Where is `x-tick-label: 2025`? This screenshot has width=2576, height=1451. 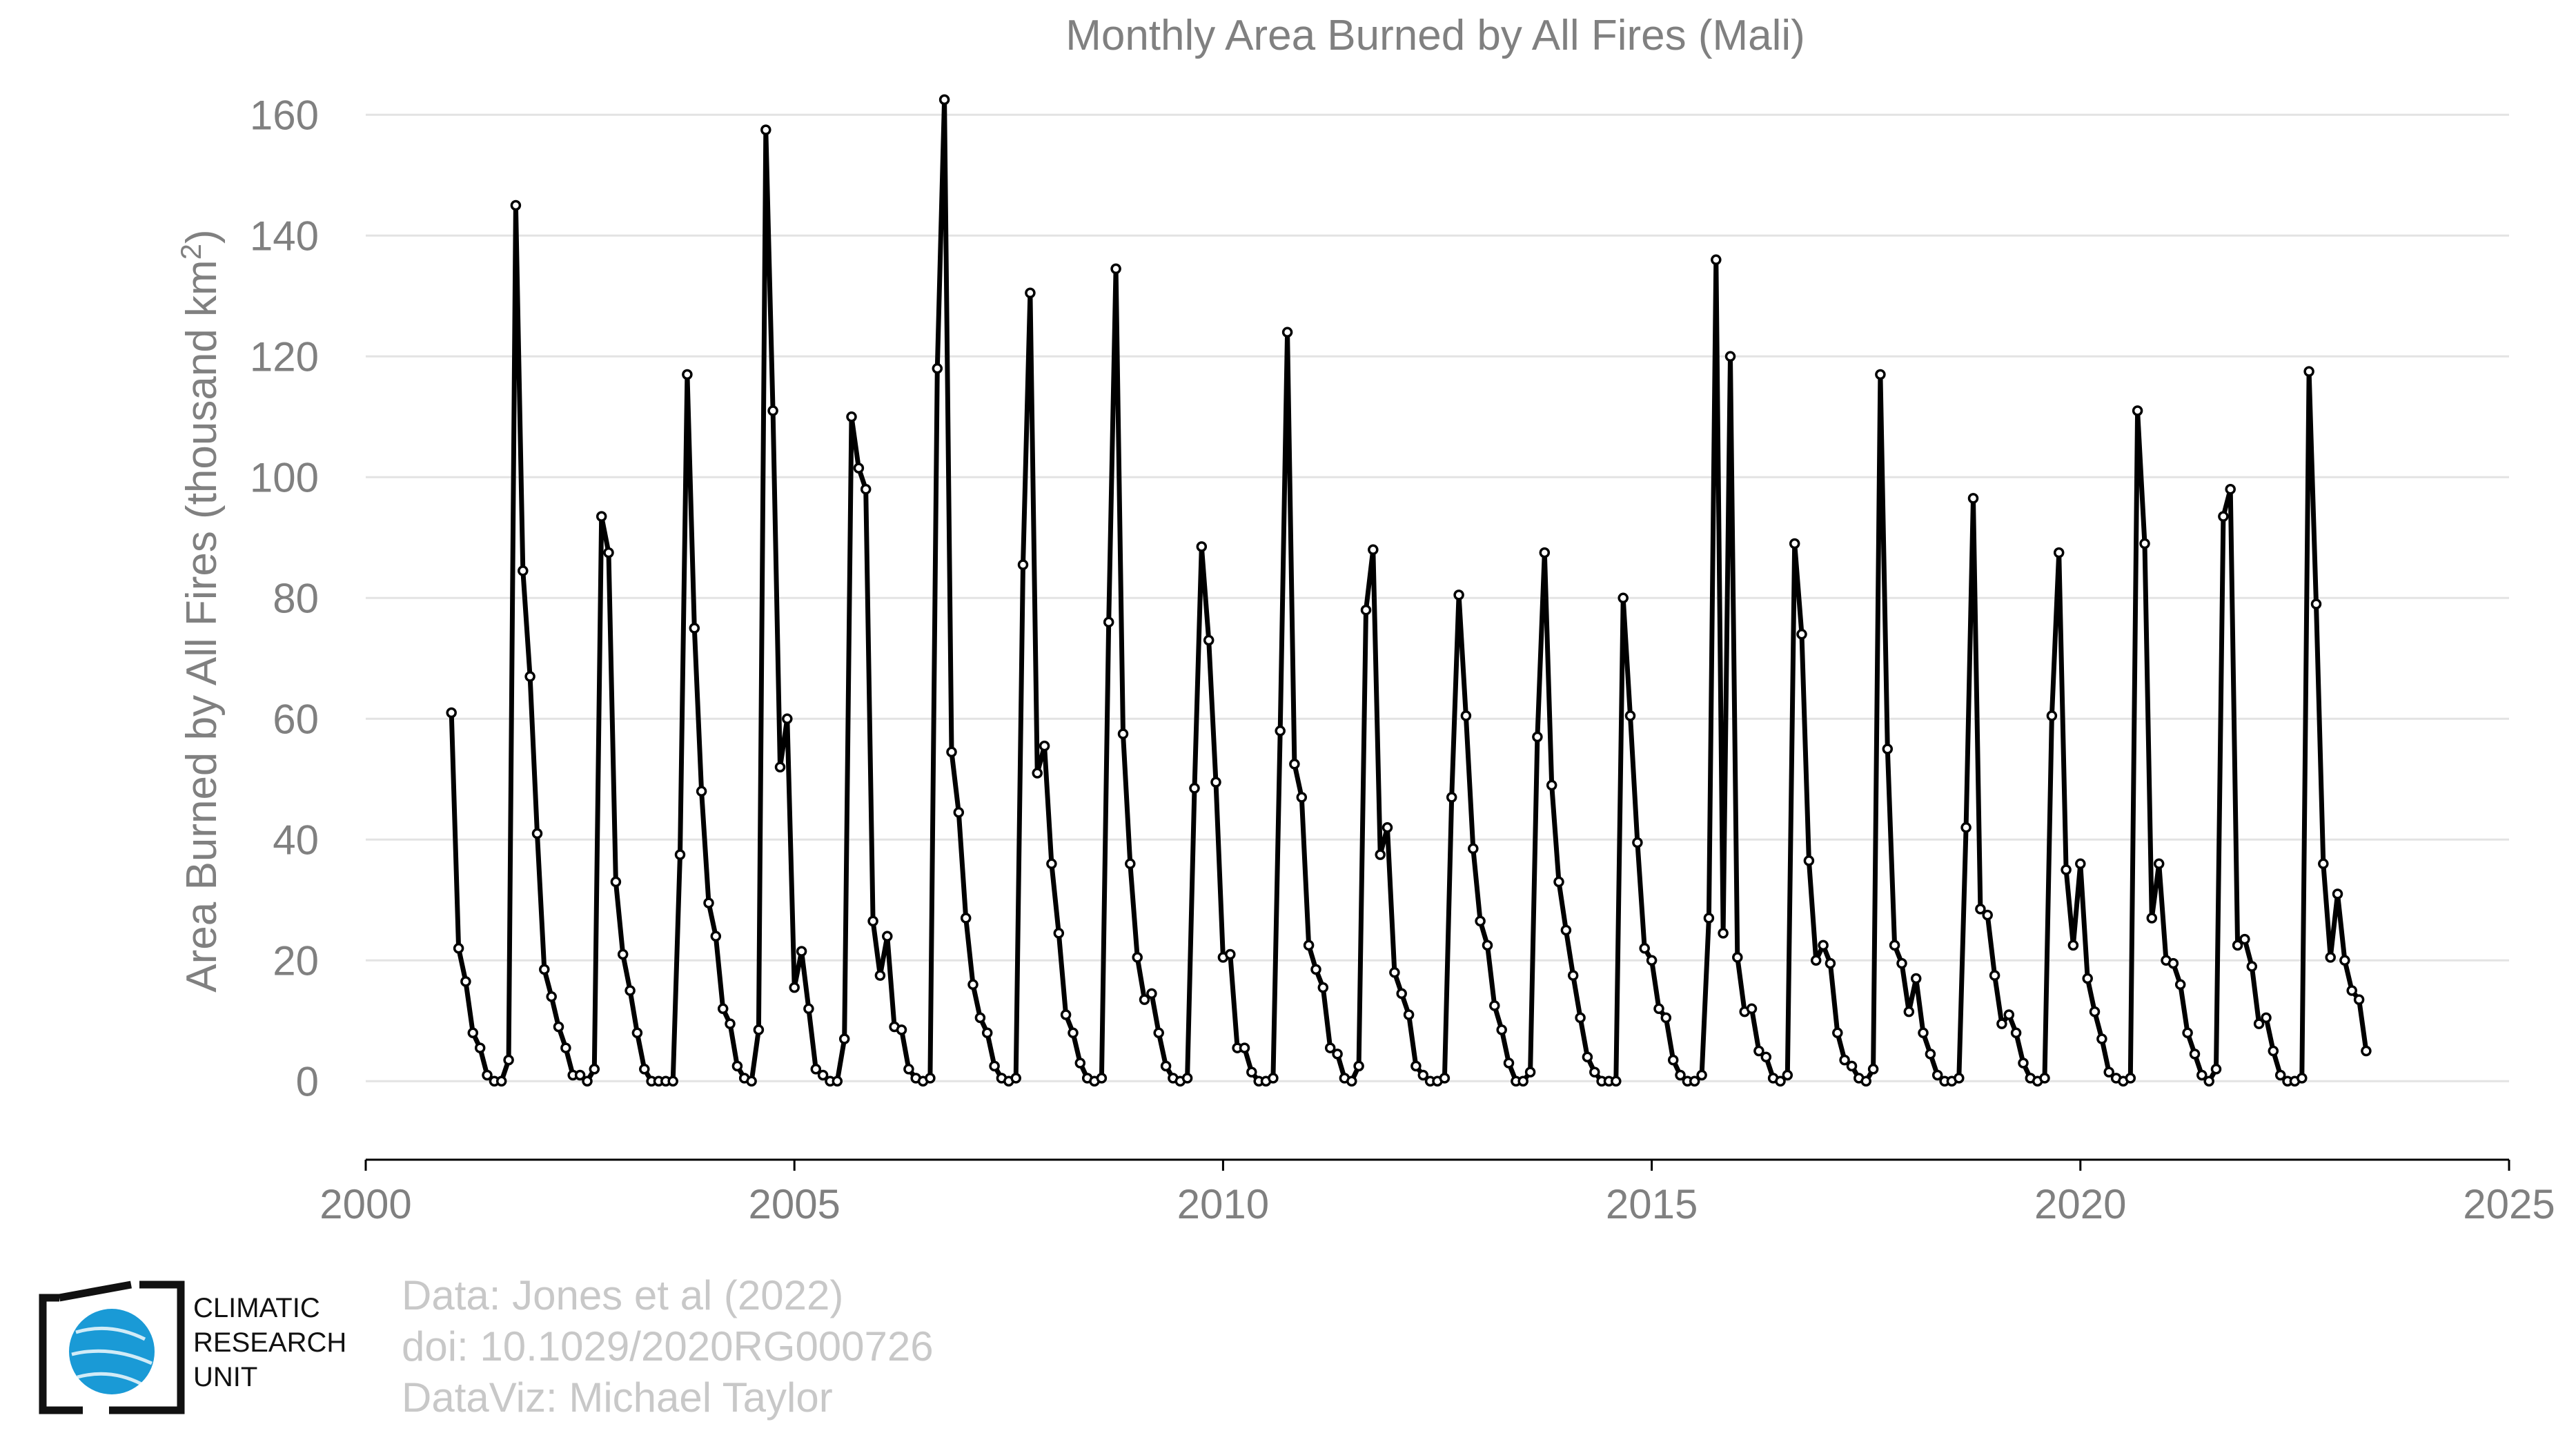
x-tick-label: 2025 is located at coordinates (2509, 1204).